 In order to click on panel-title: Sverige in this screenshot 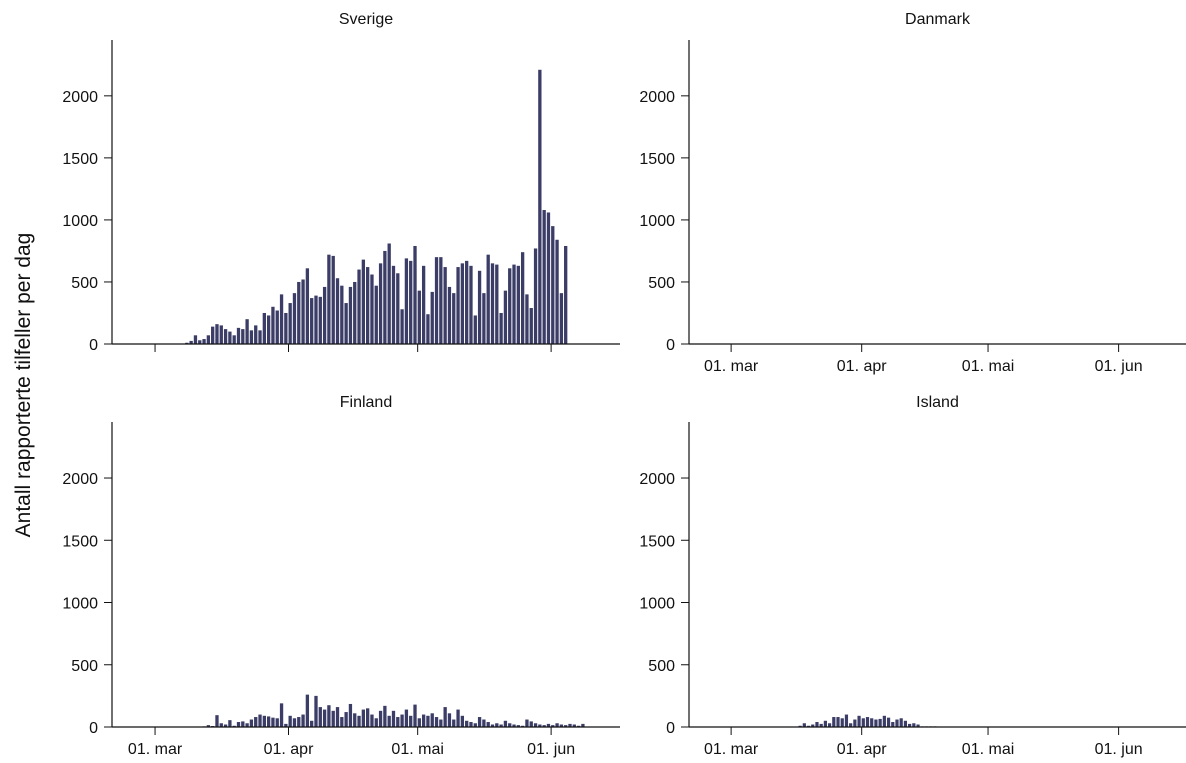, I will do `click(366, 19)`.